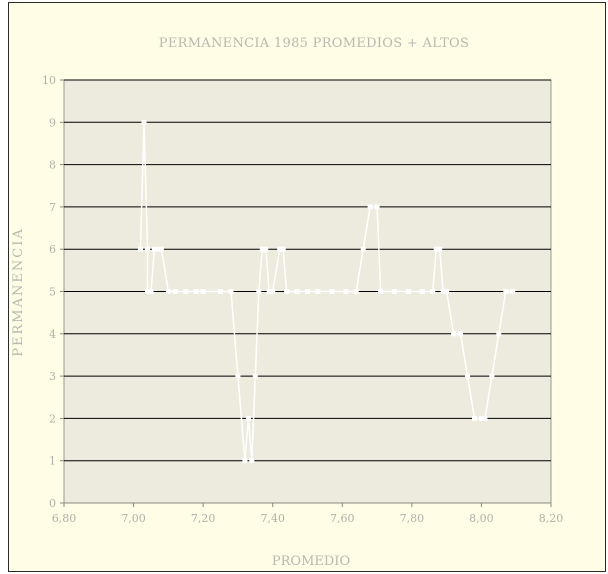 The image size is (608, 574). I want to click on tick-label-y-3: 3, so click(52, 376).